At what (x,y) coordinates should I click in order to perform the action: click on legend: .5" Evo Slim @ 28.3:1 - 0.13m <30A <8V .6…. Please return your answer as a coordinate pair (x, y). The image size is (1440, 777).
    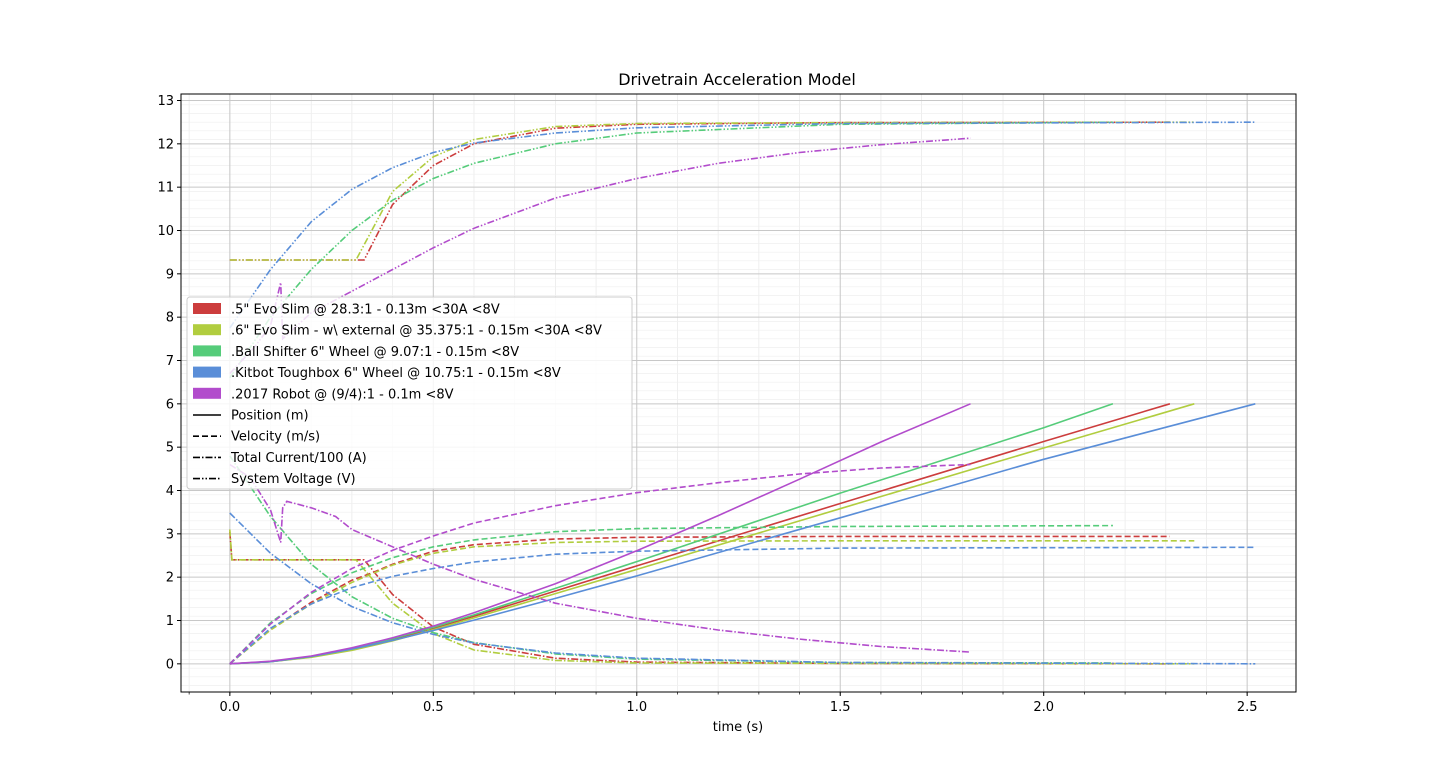
    Looking at the image, I should click on (409, 393).